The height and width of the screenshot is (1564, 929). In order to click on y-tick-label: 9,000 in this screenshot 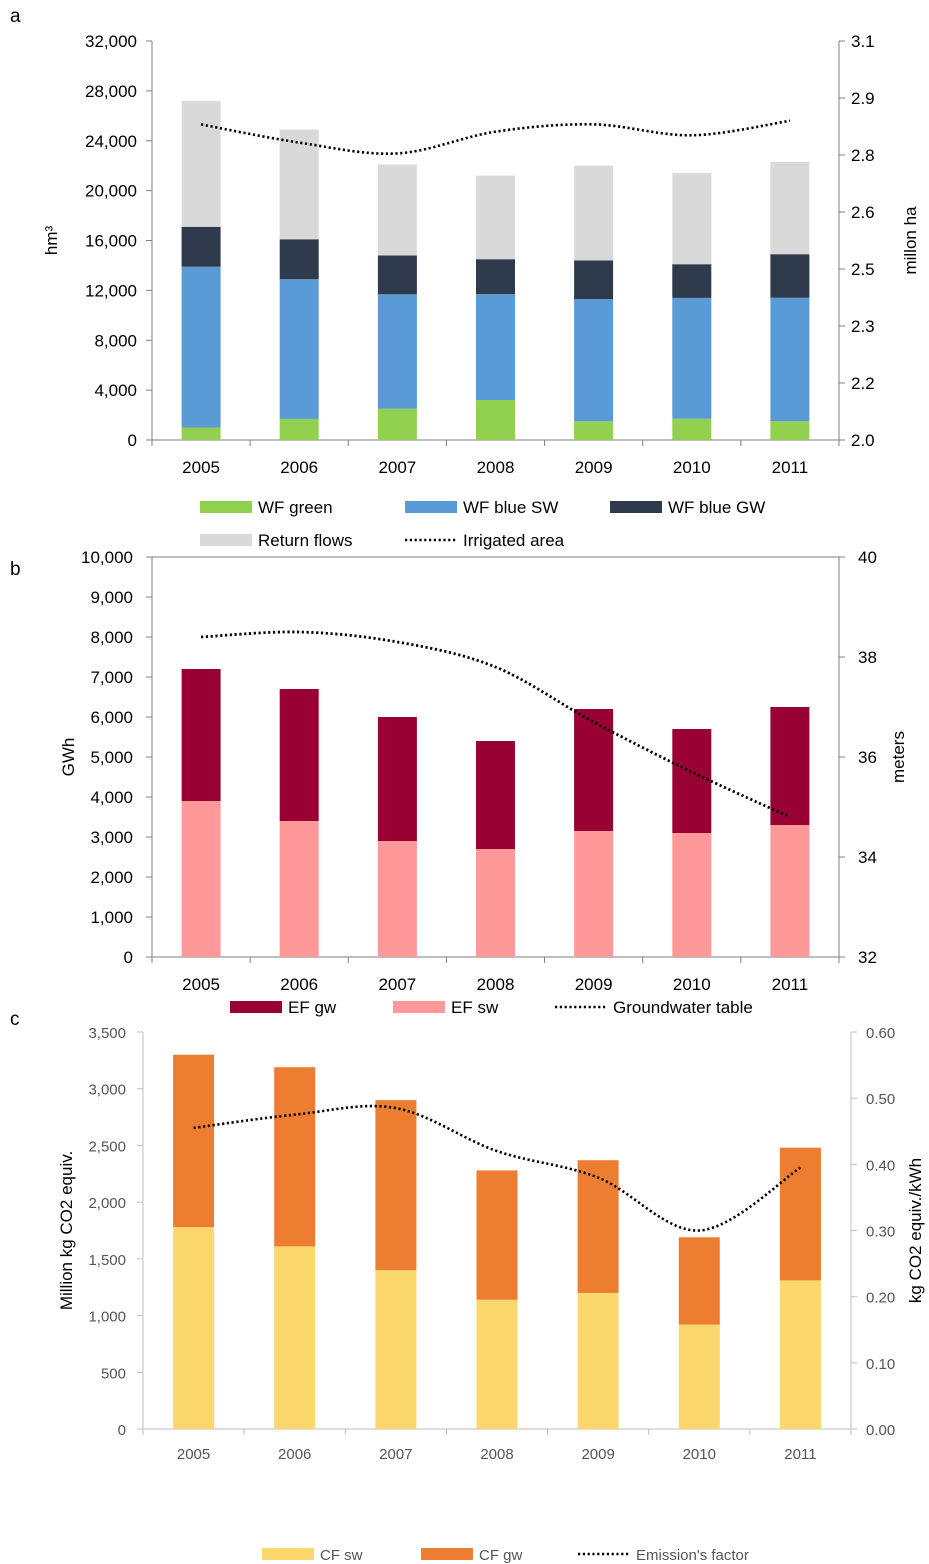, I will do `click(111, 597)`.